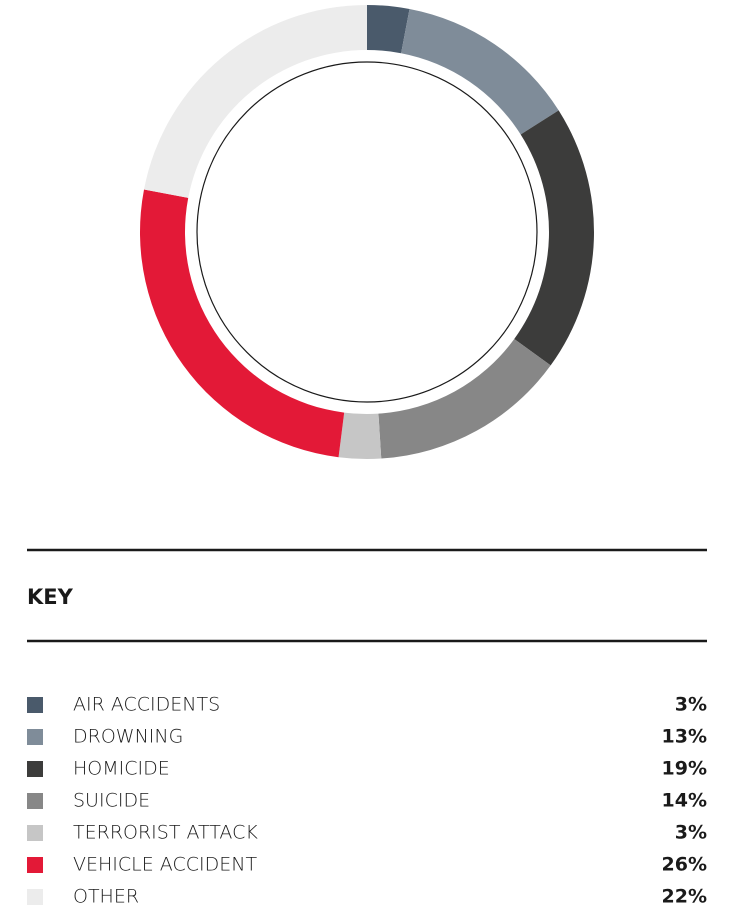 This screenshot has height=913, width=732. Describe the element at coordinates (106, 897) in the screenshot. I see `legend-label: OTHER` at that location.